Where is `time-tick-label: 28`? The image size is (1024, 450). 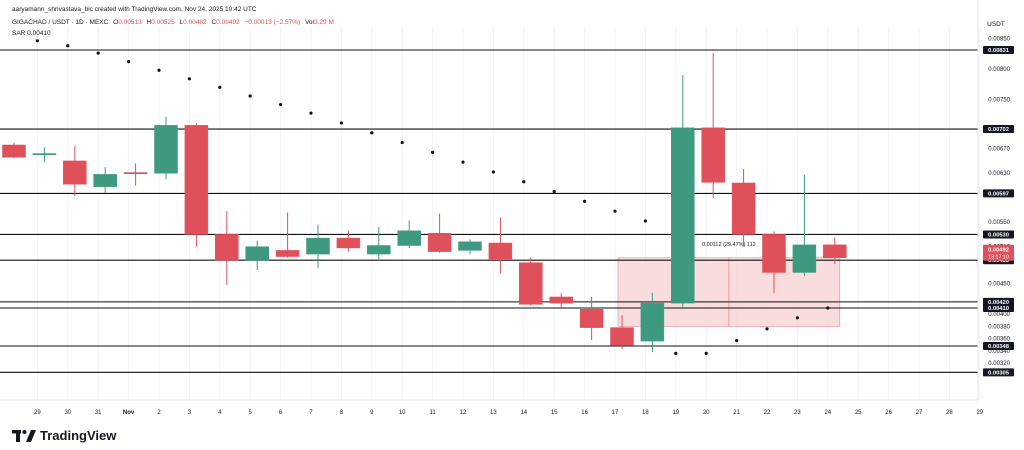 time-tick-label: 28 is located at coordinates (949, 413).